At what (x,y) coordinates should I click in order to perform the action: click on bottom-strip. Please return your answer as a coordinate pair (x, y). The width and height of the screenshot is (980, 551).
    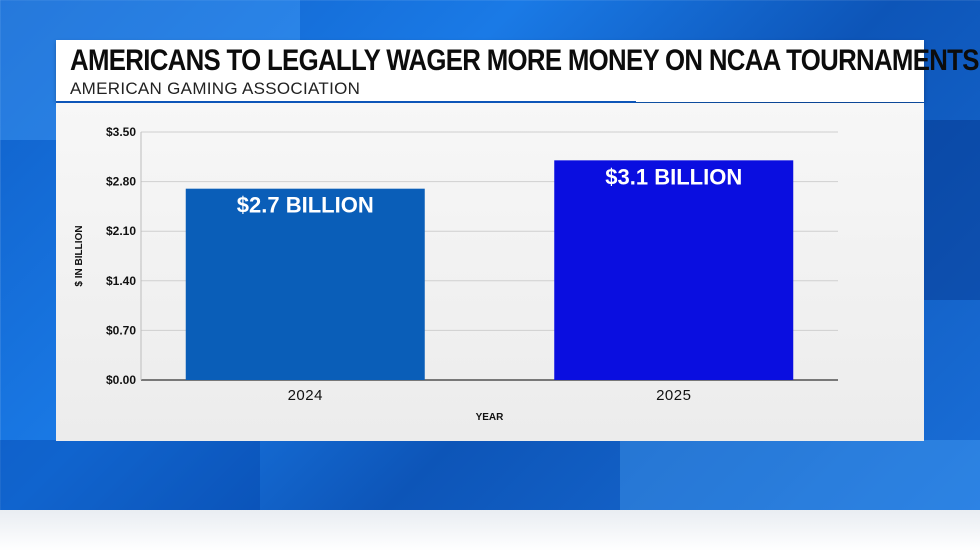
    Looking at the image, I should click on (490, 530).